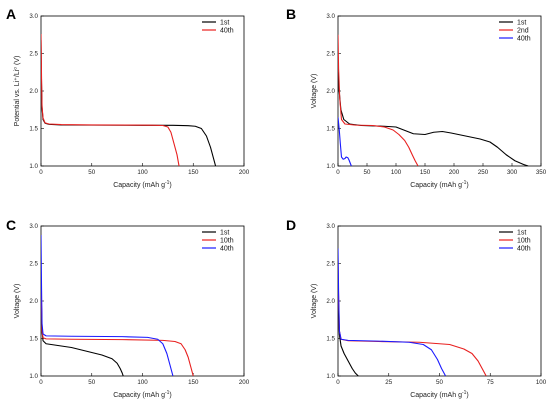  What do you see at coordinates (523, 30) in the screenshot?
I see `legend-entry: 2nd` at bounding box center [523, 30].